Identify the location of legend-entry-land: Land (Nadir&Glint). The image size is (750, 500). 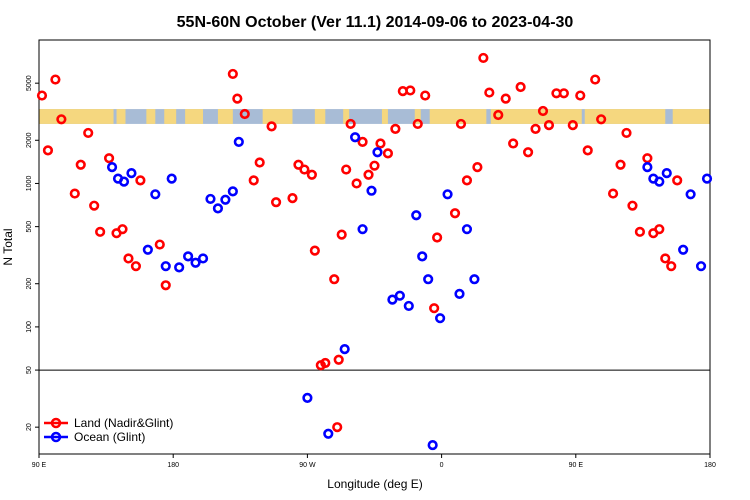
(108, 423).